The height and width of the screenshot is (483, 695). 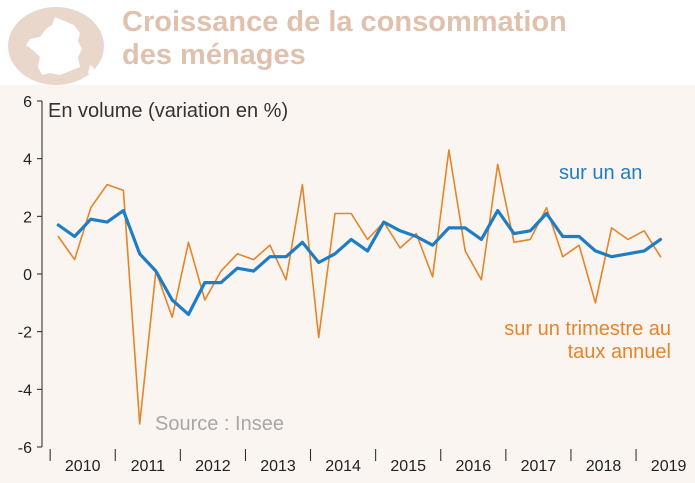 I want to click on france-map-icon, so click(x=56, y=46).